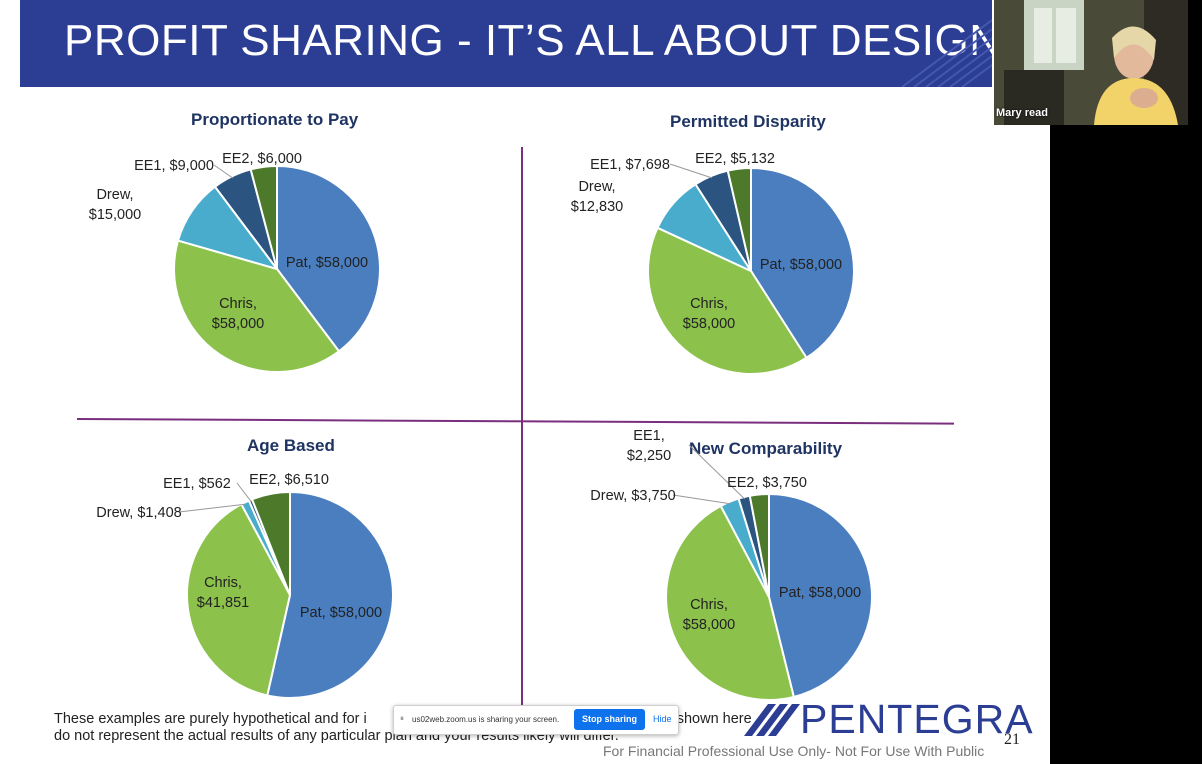 The height and width of the screenshot is (764, 1202). What do you see at coordinates (609, 719) in the screenshot?
I see `stop-sharing-button: Stop sharing` at bounding box center [609, 719].